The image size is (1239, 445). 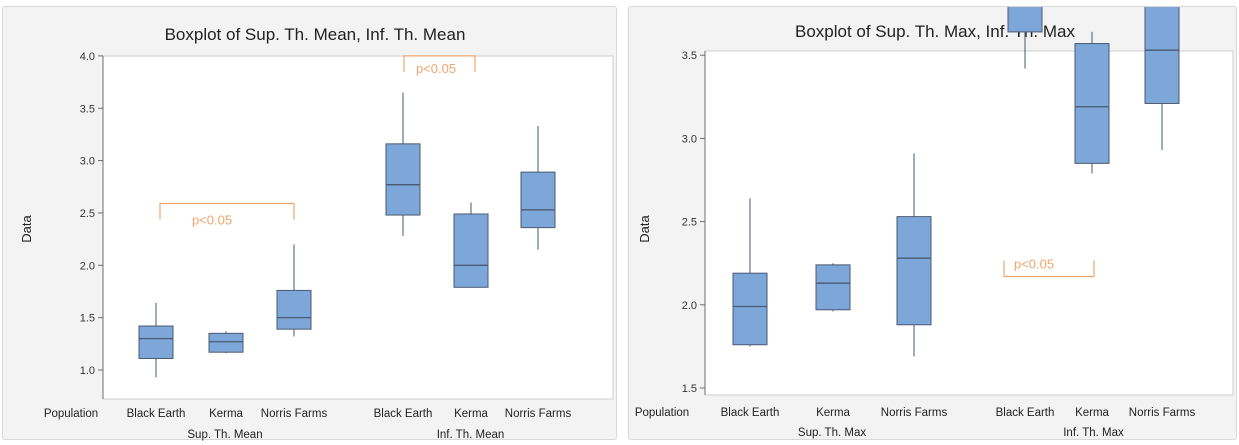 What do you see at coordinates (832, 433) in the screenshot?
I see `x-group-label: Sup. Th. Max` at bounding box center [832, 433].